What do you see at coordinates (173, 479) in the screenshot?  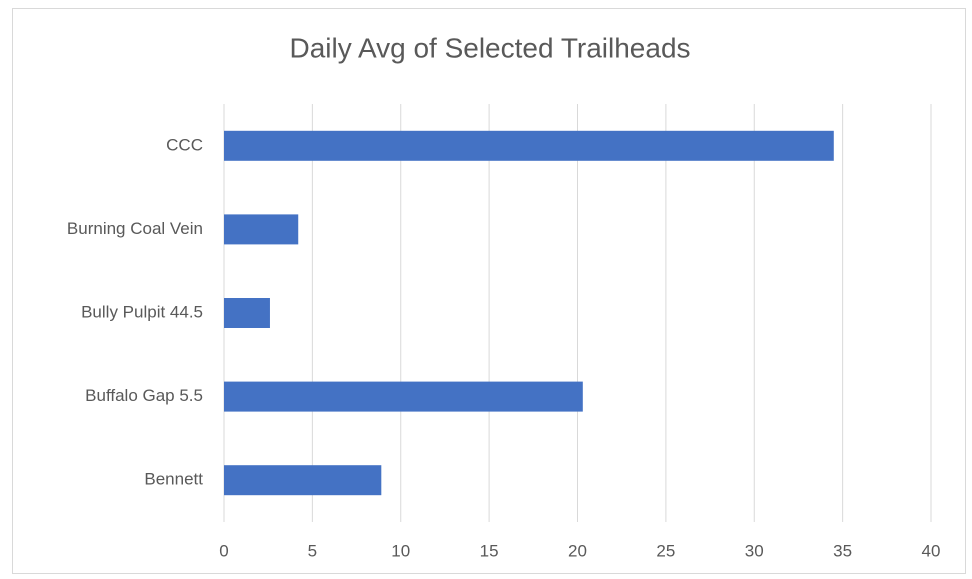 I see `y-tick-label: Bennett` at bounding box center [173, 479].